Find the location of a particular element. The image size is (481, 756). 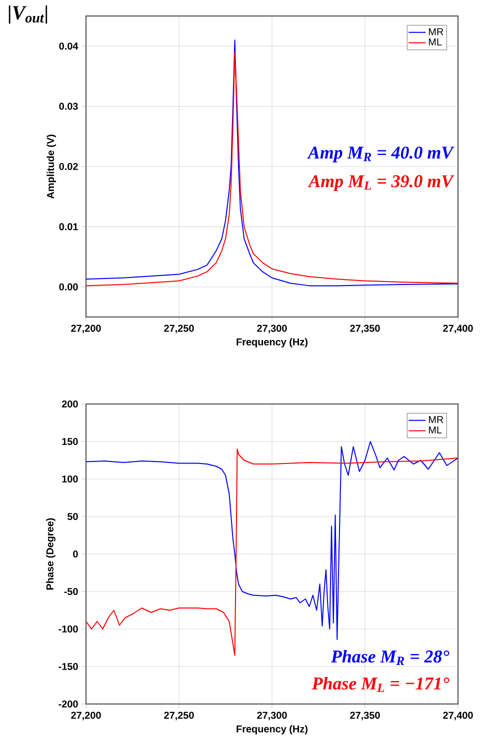

annotation: Amp M$_{L}$ = 39.0 mV is located at coordinates (381, 183).